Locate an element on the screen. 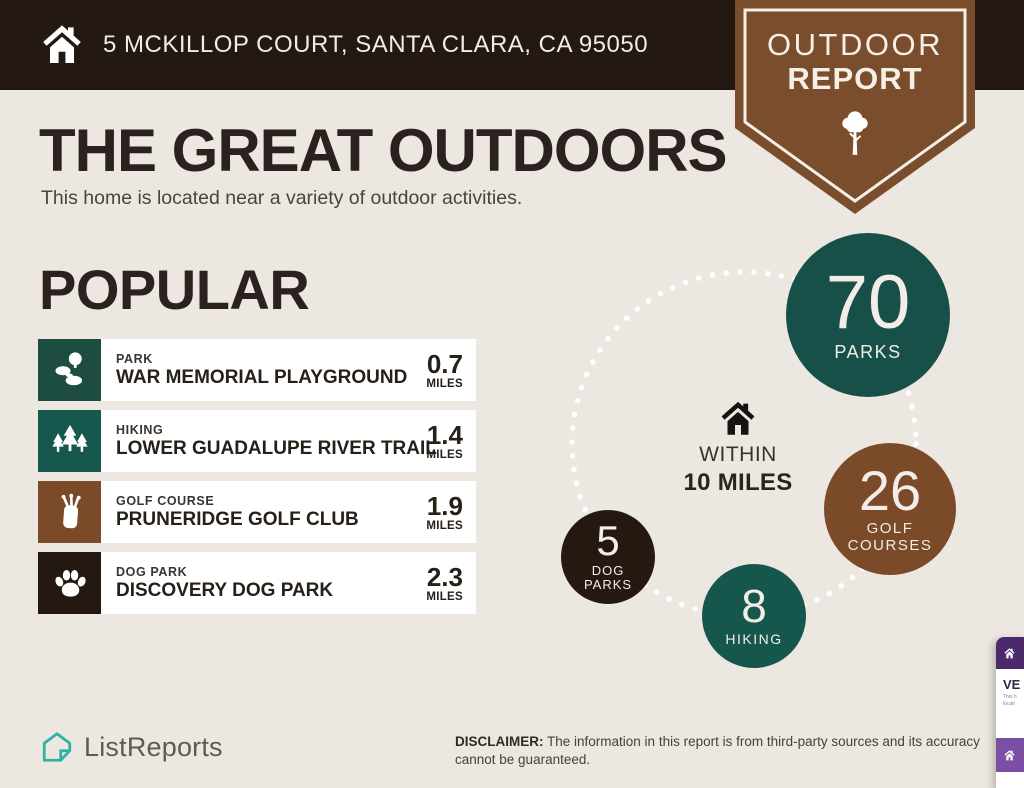 Image resolution: width=1024 pixels, height=788 pixels. stat-label: PARKS is located at coordinates (868, 352).